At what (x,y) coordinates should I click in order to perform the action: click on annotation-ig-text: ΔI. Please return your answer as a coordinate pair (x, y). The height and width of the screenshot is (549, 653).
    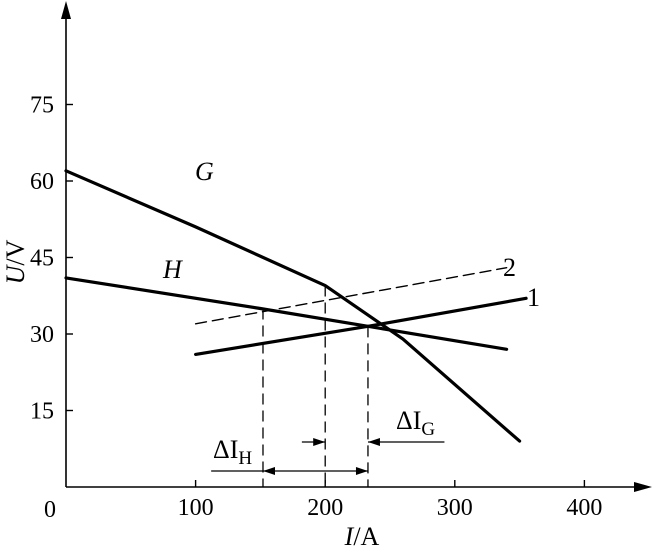
    Looking at the image, I should click on (408, 420).